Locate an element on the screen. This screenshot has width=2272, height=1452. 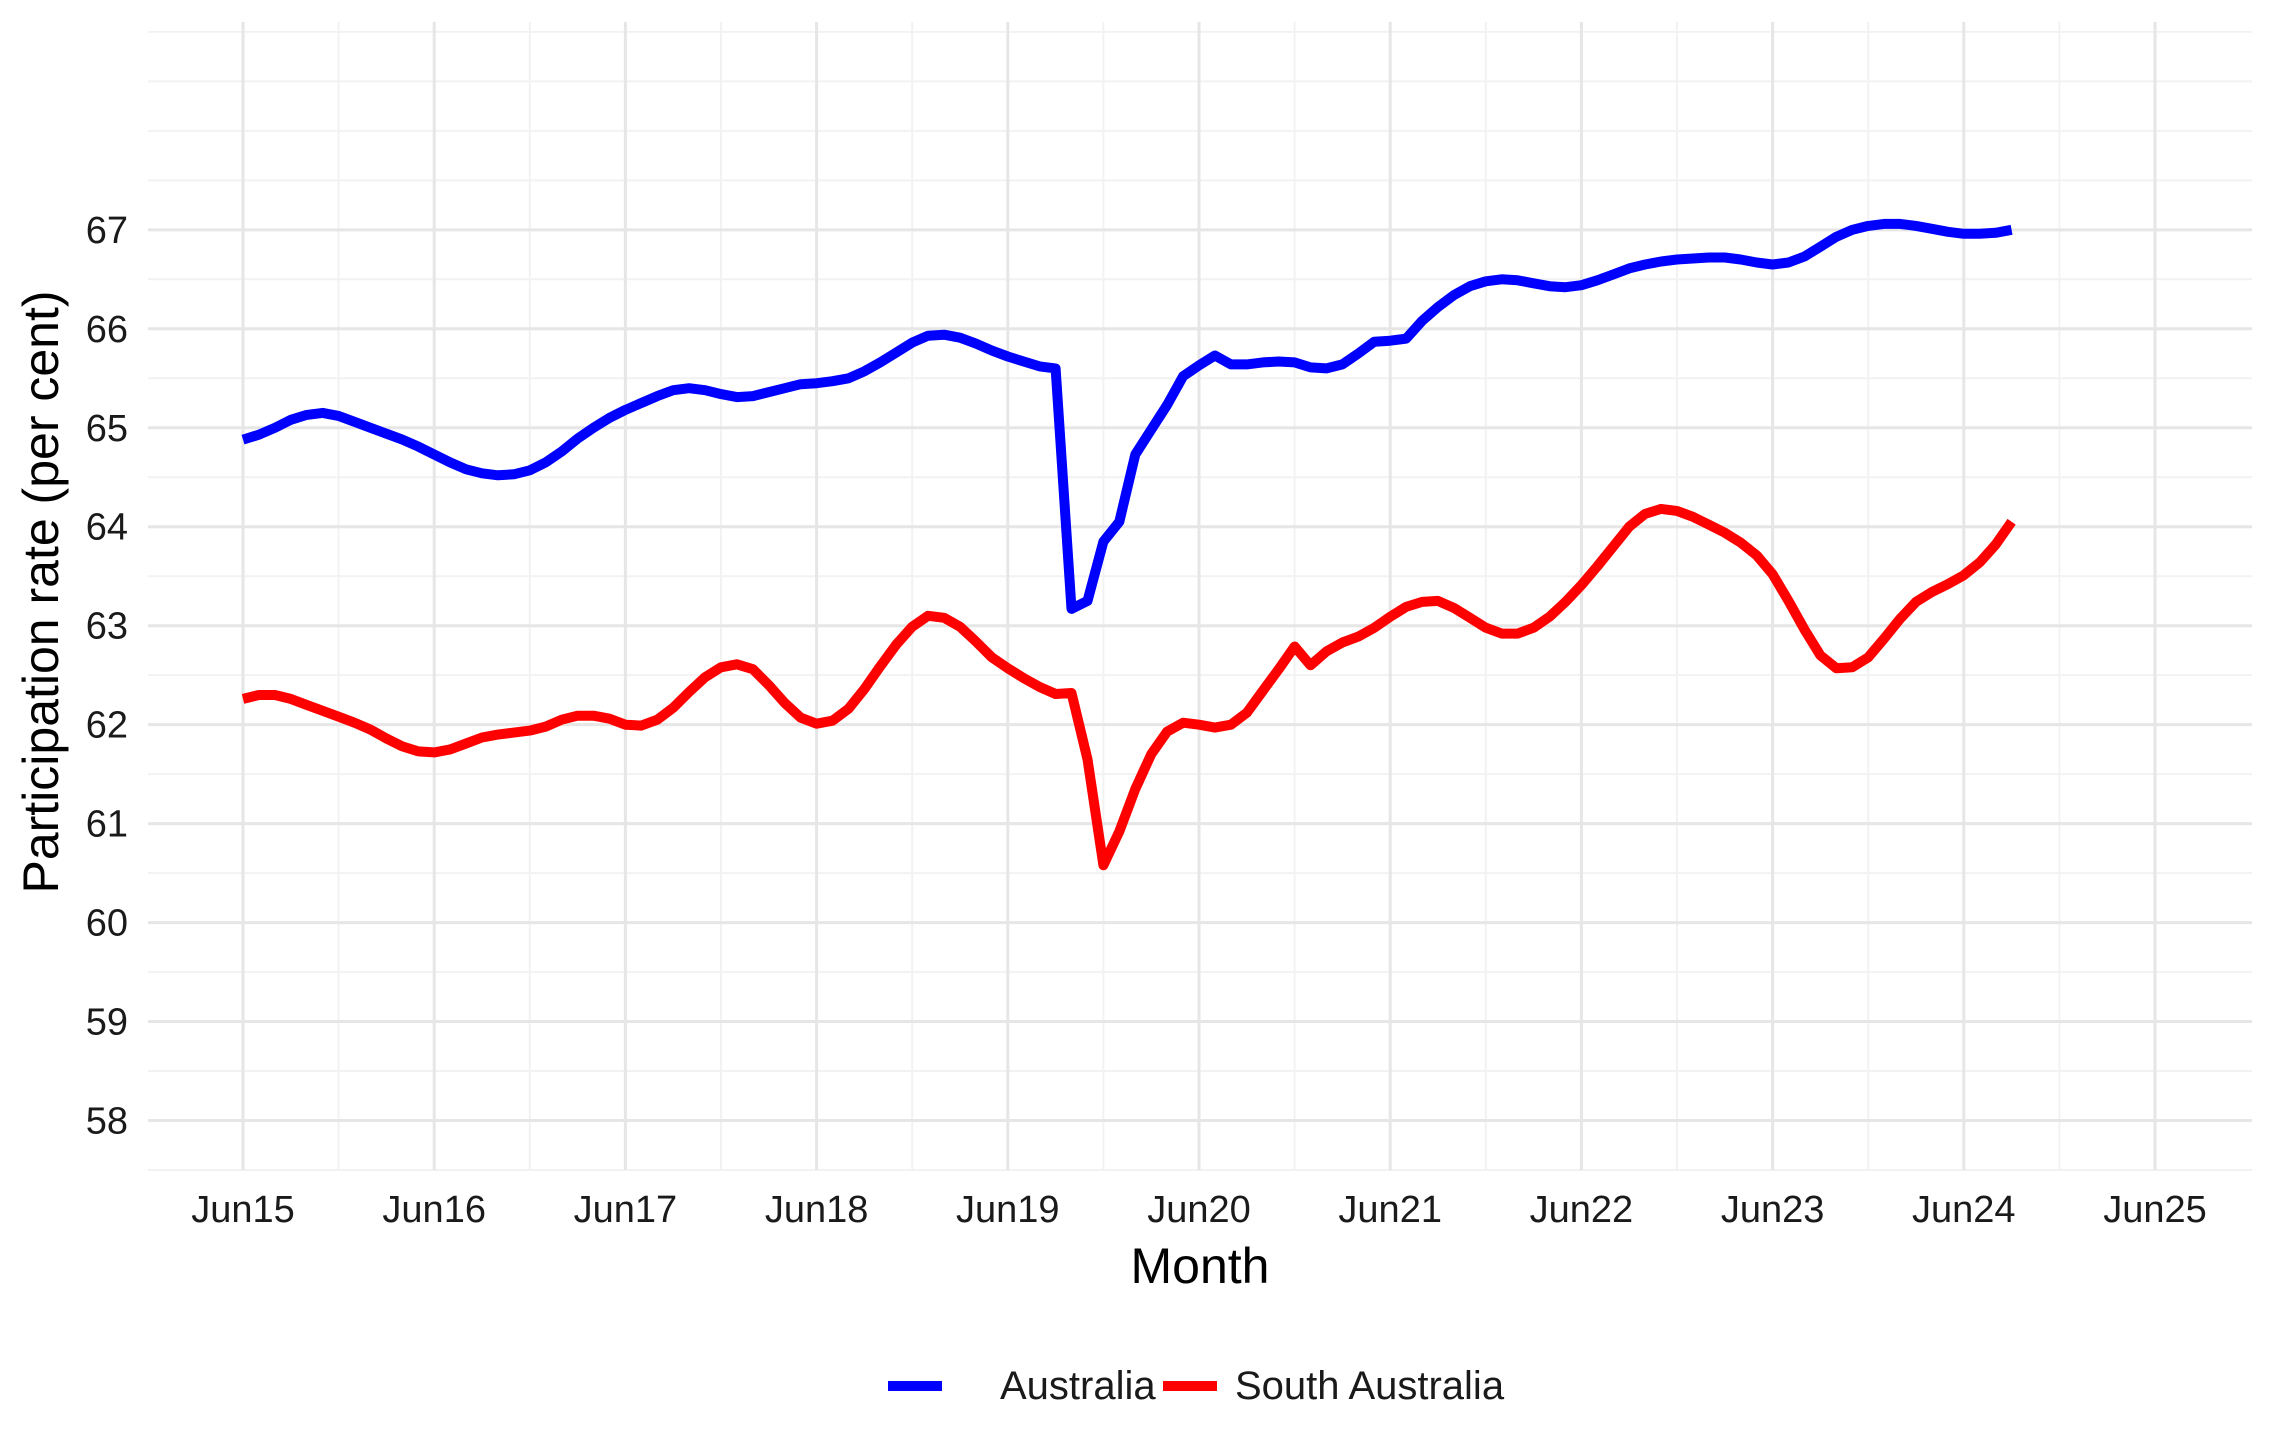
x-tick-label: Jun20 is located at coordinates (1199, 1210).